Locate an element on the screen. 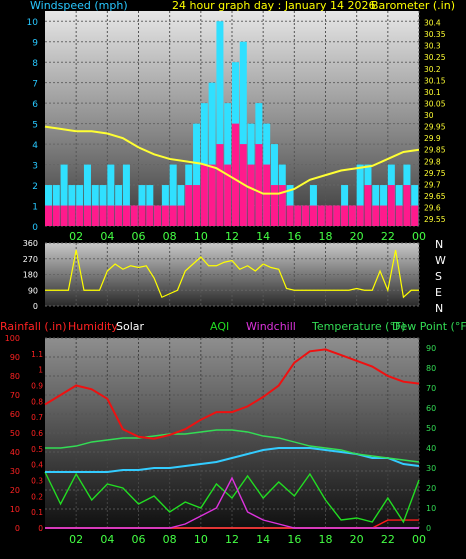 The image size is (466, 559). humidity-y-tick-label: 60 is located at coordinates (15, 414).